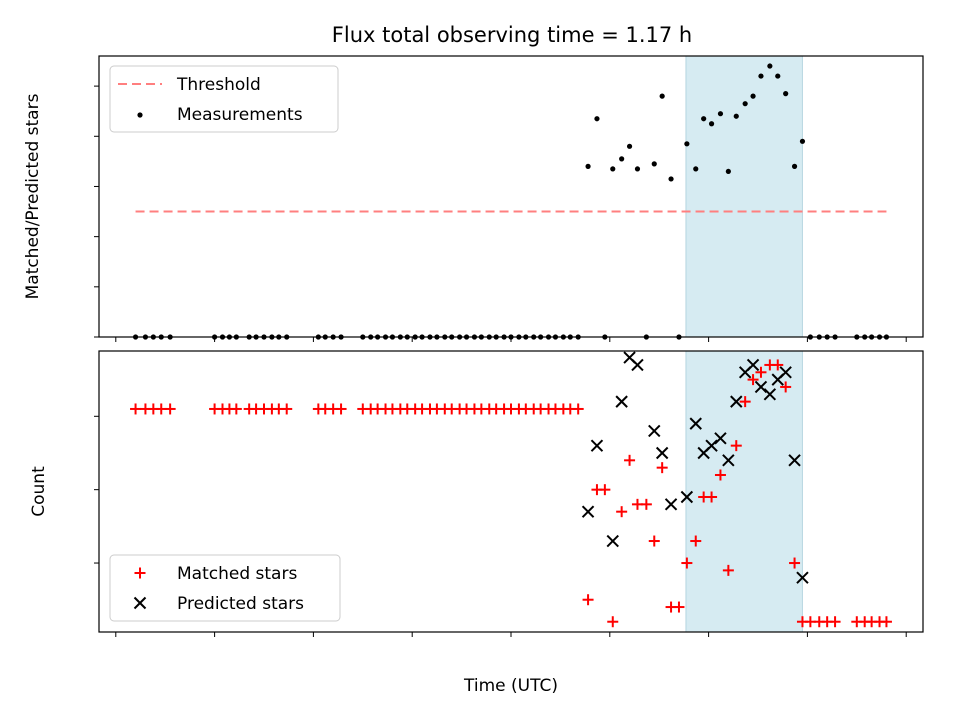 The height and width of the screenshot is (720, 960). I want to click on chart-title: Flux total observing time = 1.17 h, so click(512, 35).